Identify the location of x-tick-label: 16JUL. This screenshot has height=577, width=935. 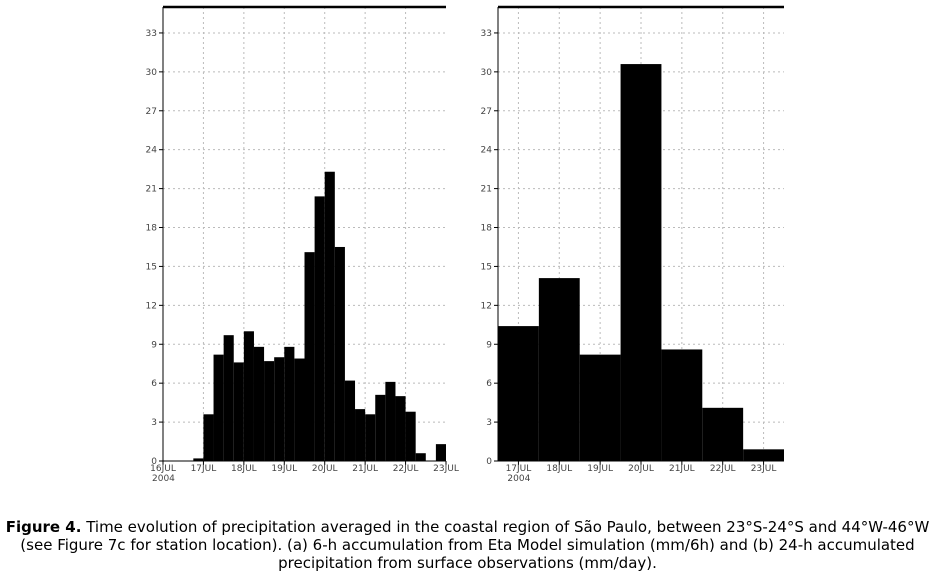
(163, 469).